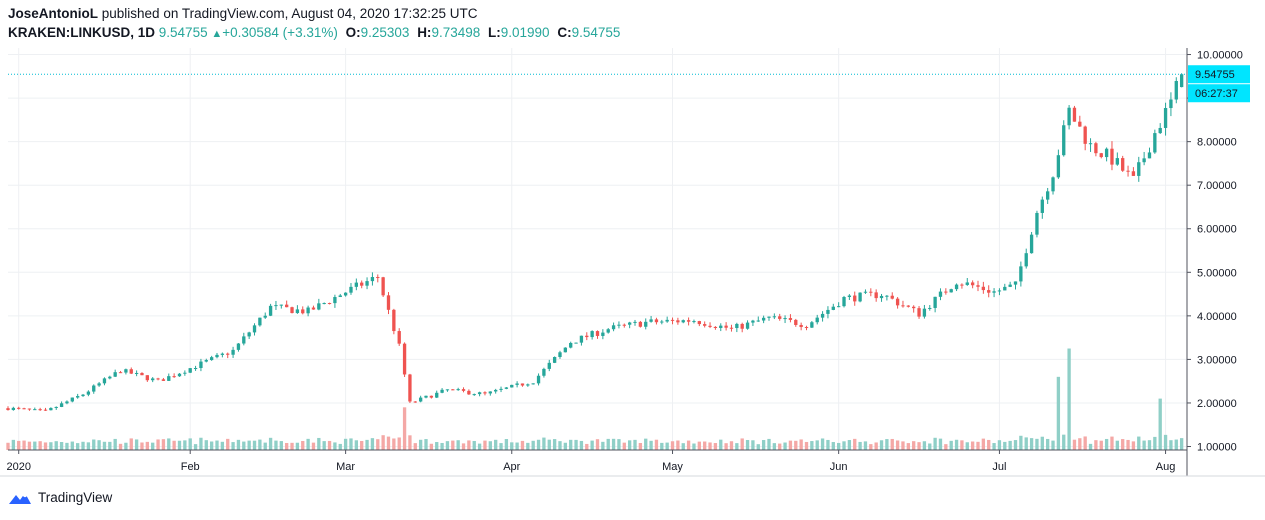 The width and height of the screenshot is (1265, 520). Describe the element at coordinates (183, 32) in the screenshot. I see `last-price: 9.54755` at that location.